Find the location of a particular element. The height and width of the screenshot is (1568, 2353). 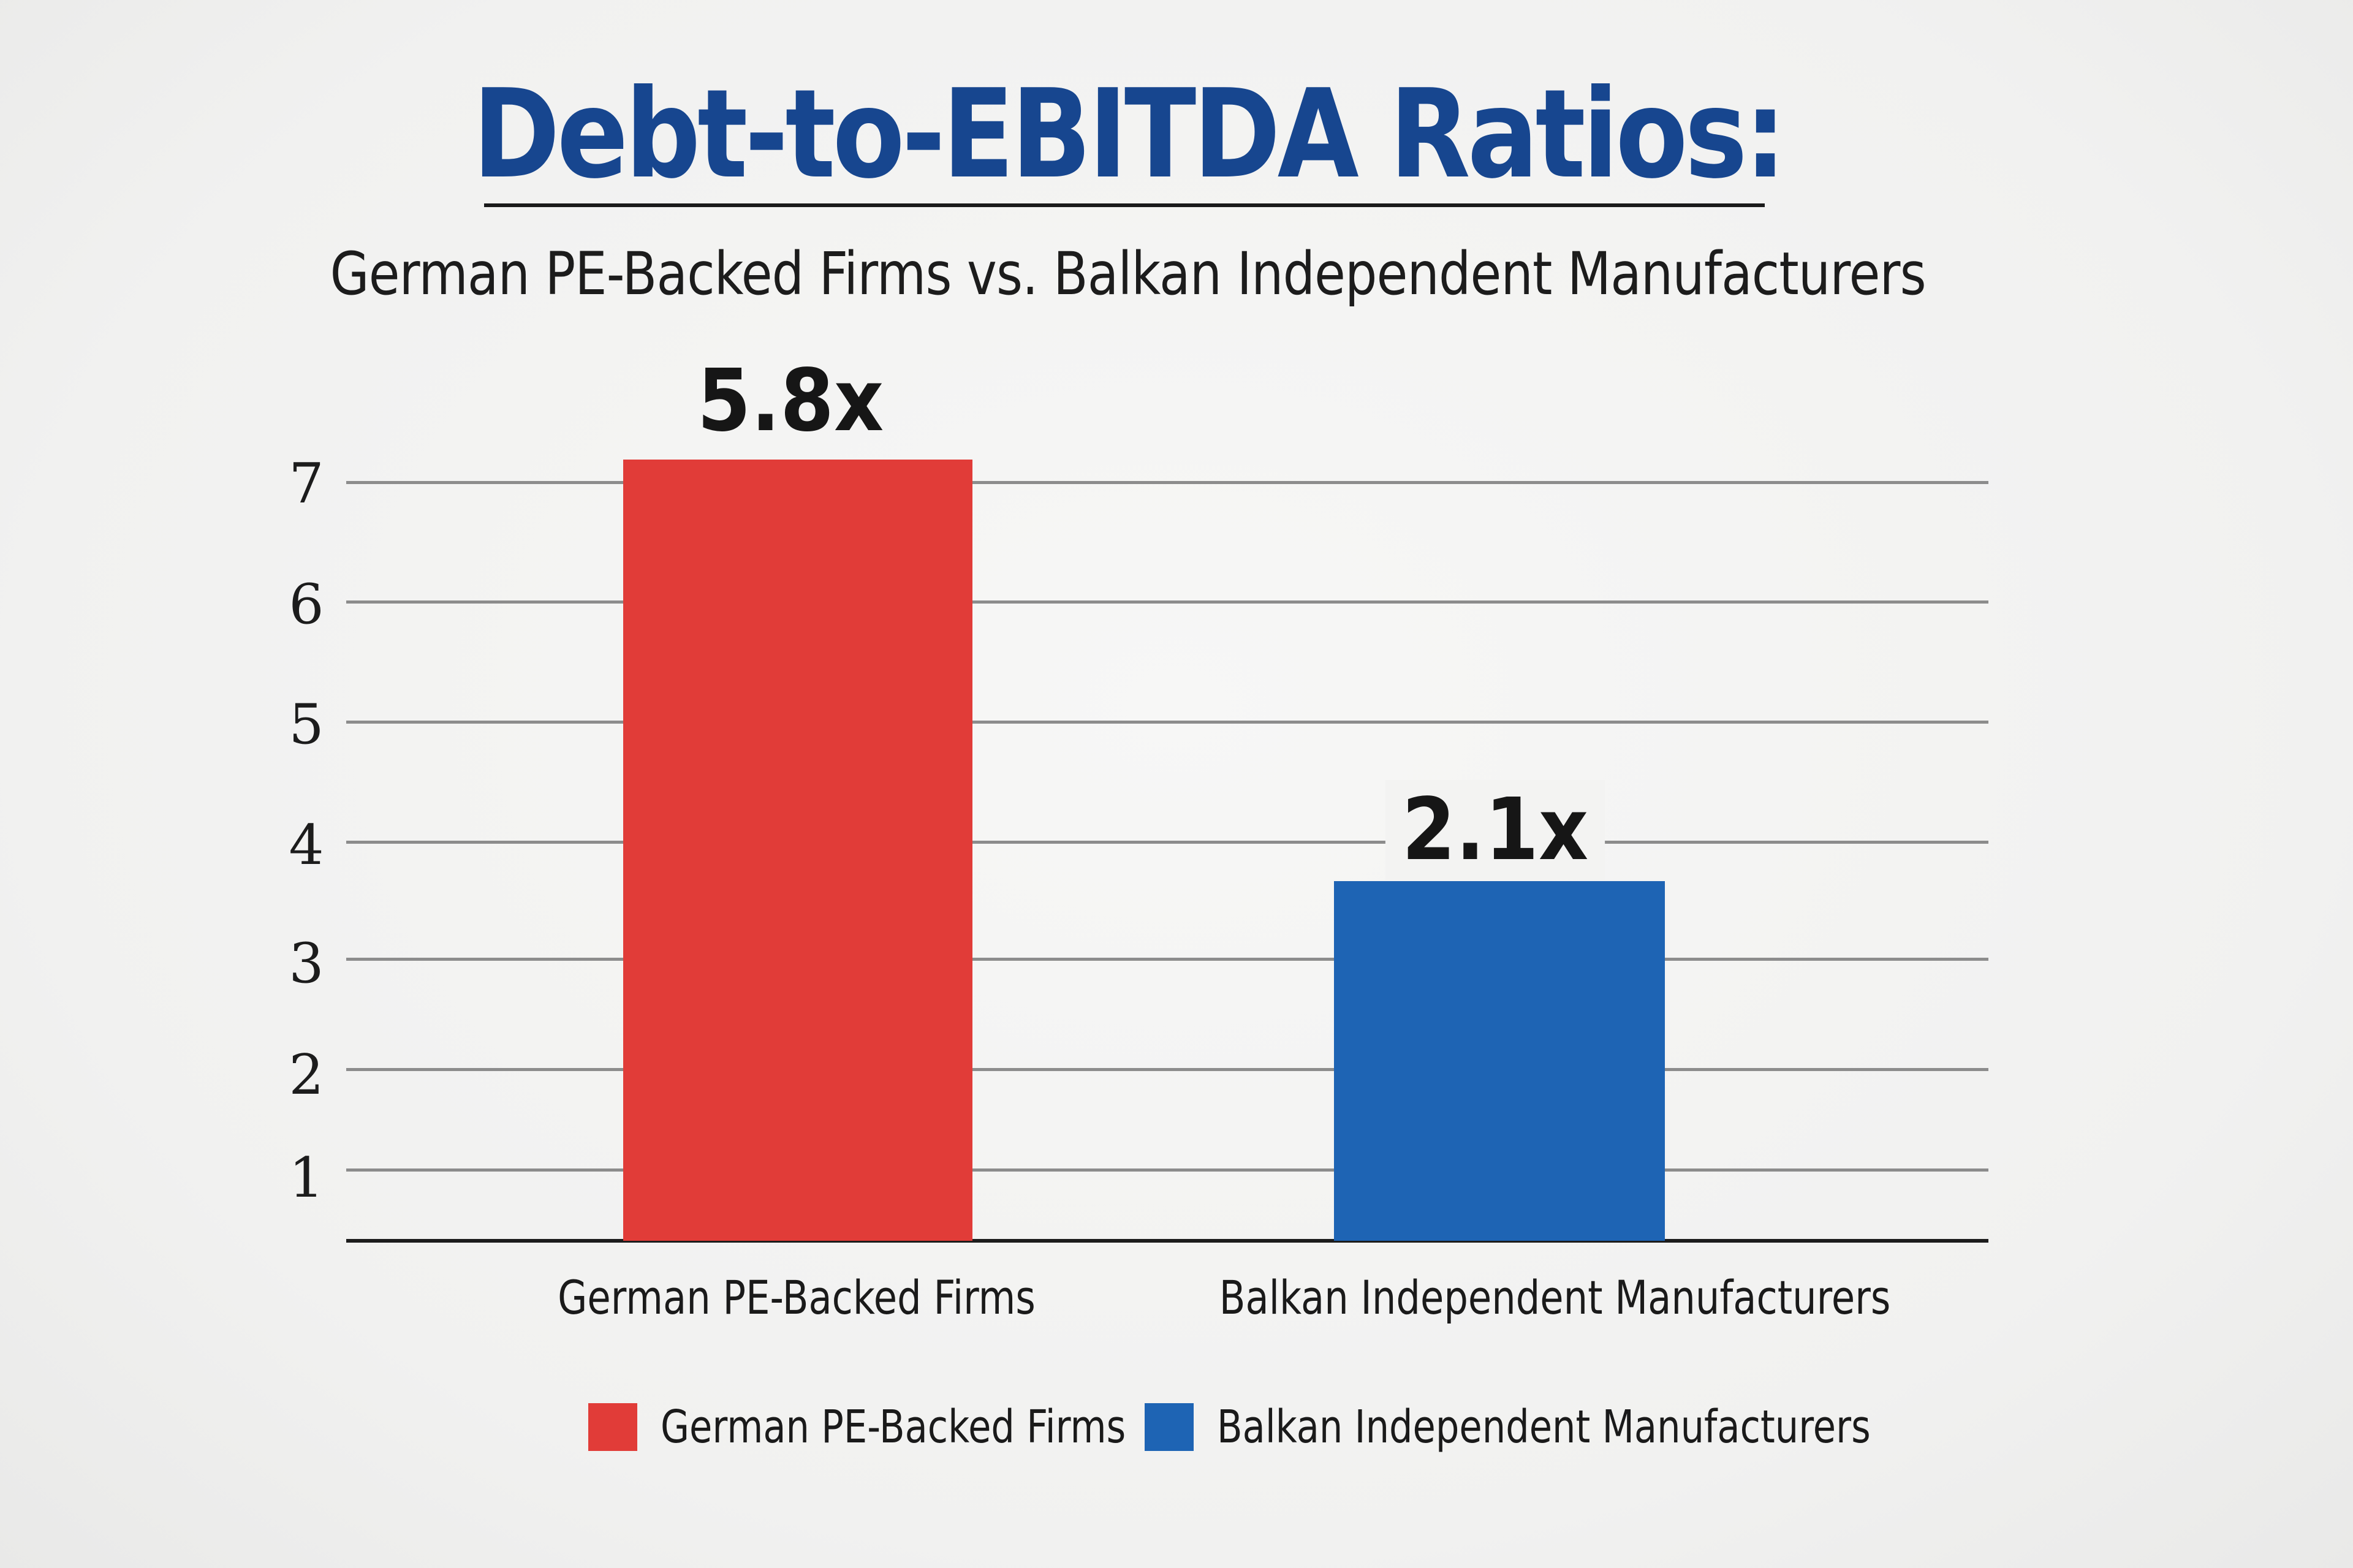

y-tick-label: 6 is located at coordinates (307, 604).